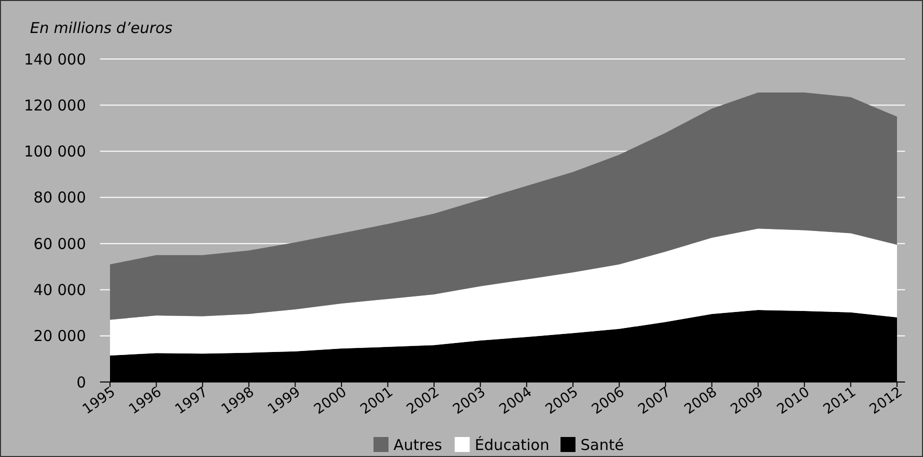 This screenshot has height=457, width=923. Describe the element at coordinates (60, 336) in the screenshot. I see `y-tick-label: 20 000` at that location.